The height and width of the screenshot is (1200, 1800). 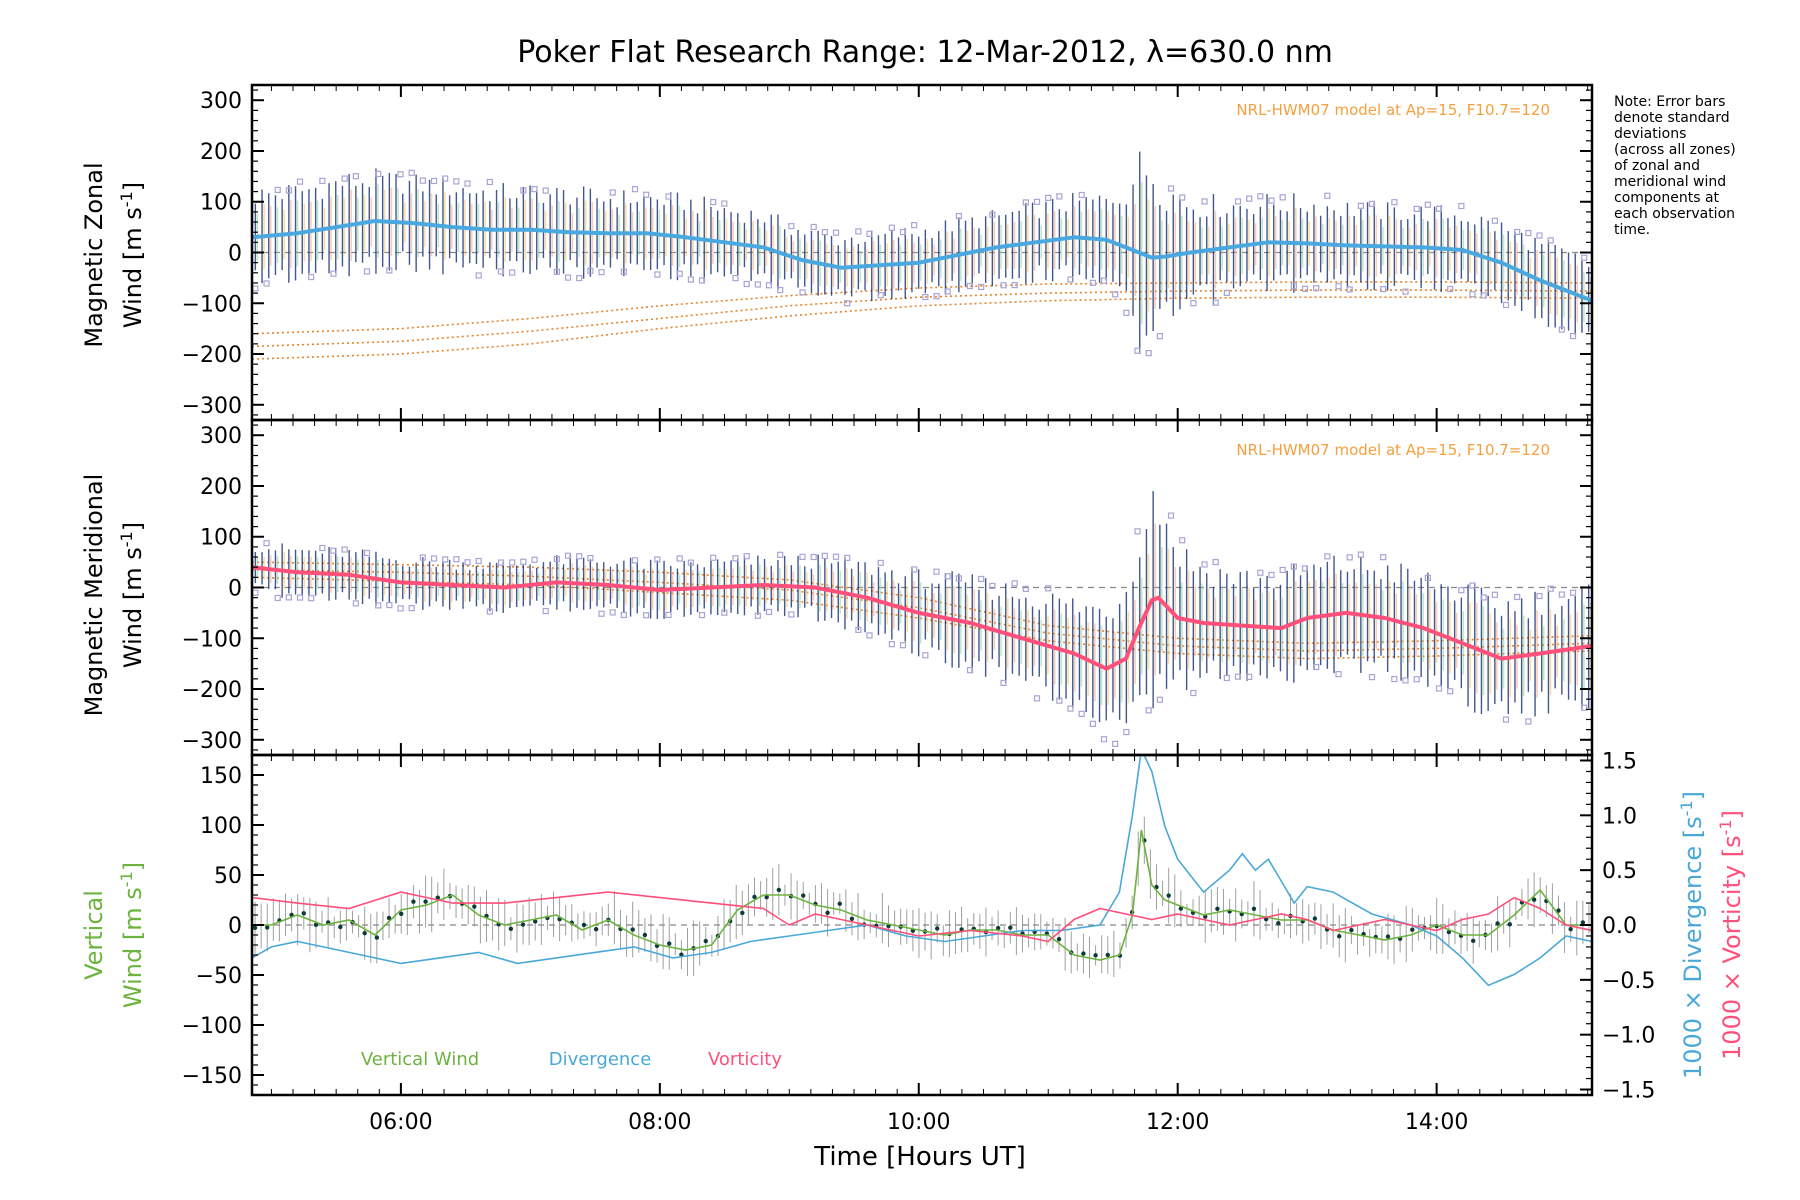 What do you see at coordinates (1628, 1036) in the screenshot?
I see `y2-tick-label: −1.0` at bounding box center [1628, 1036].